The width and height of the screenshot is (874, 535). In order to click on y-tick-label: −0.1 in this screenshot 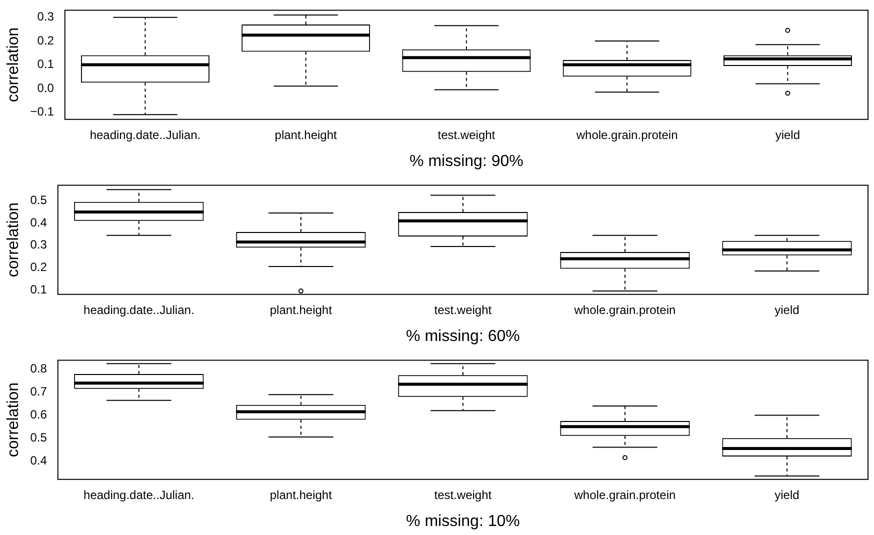, I will do `click(42, 111)`.